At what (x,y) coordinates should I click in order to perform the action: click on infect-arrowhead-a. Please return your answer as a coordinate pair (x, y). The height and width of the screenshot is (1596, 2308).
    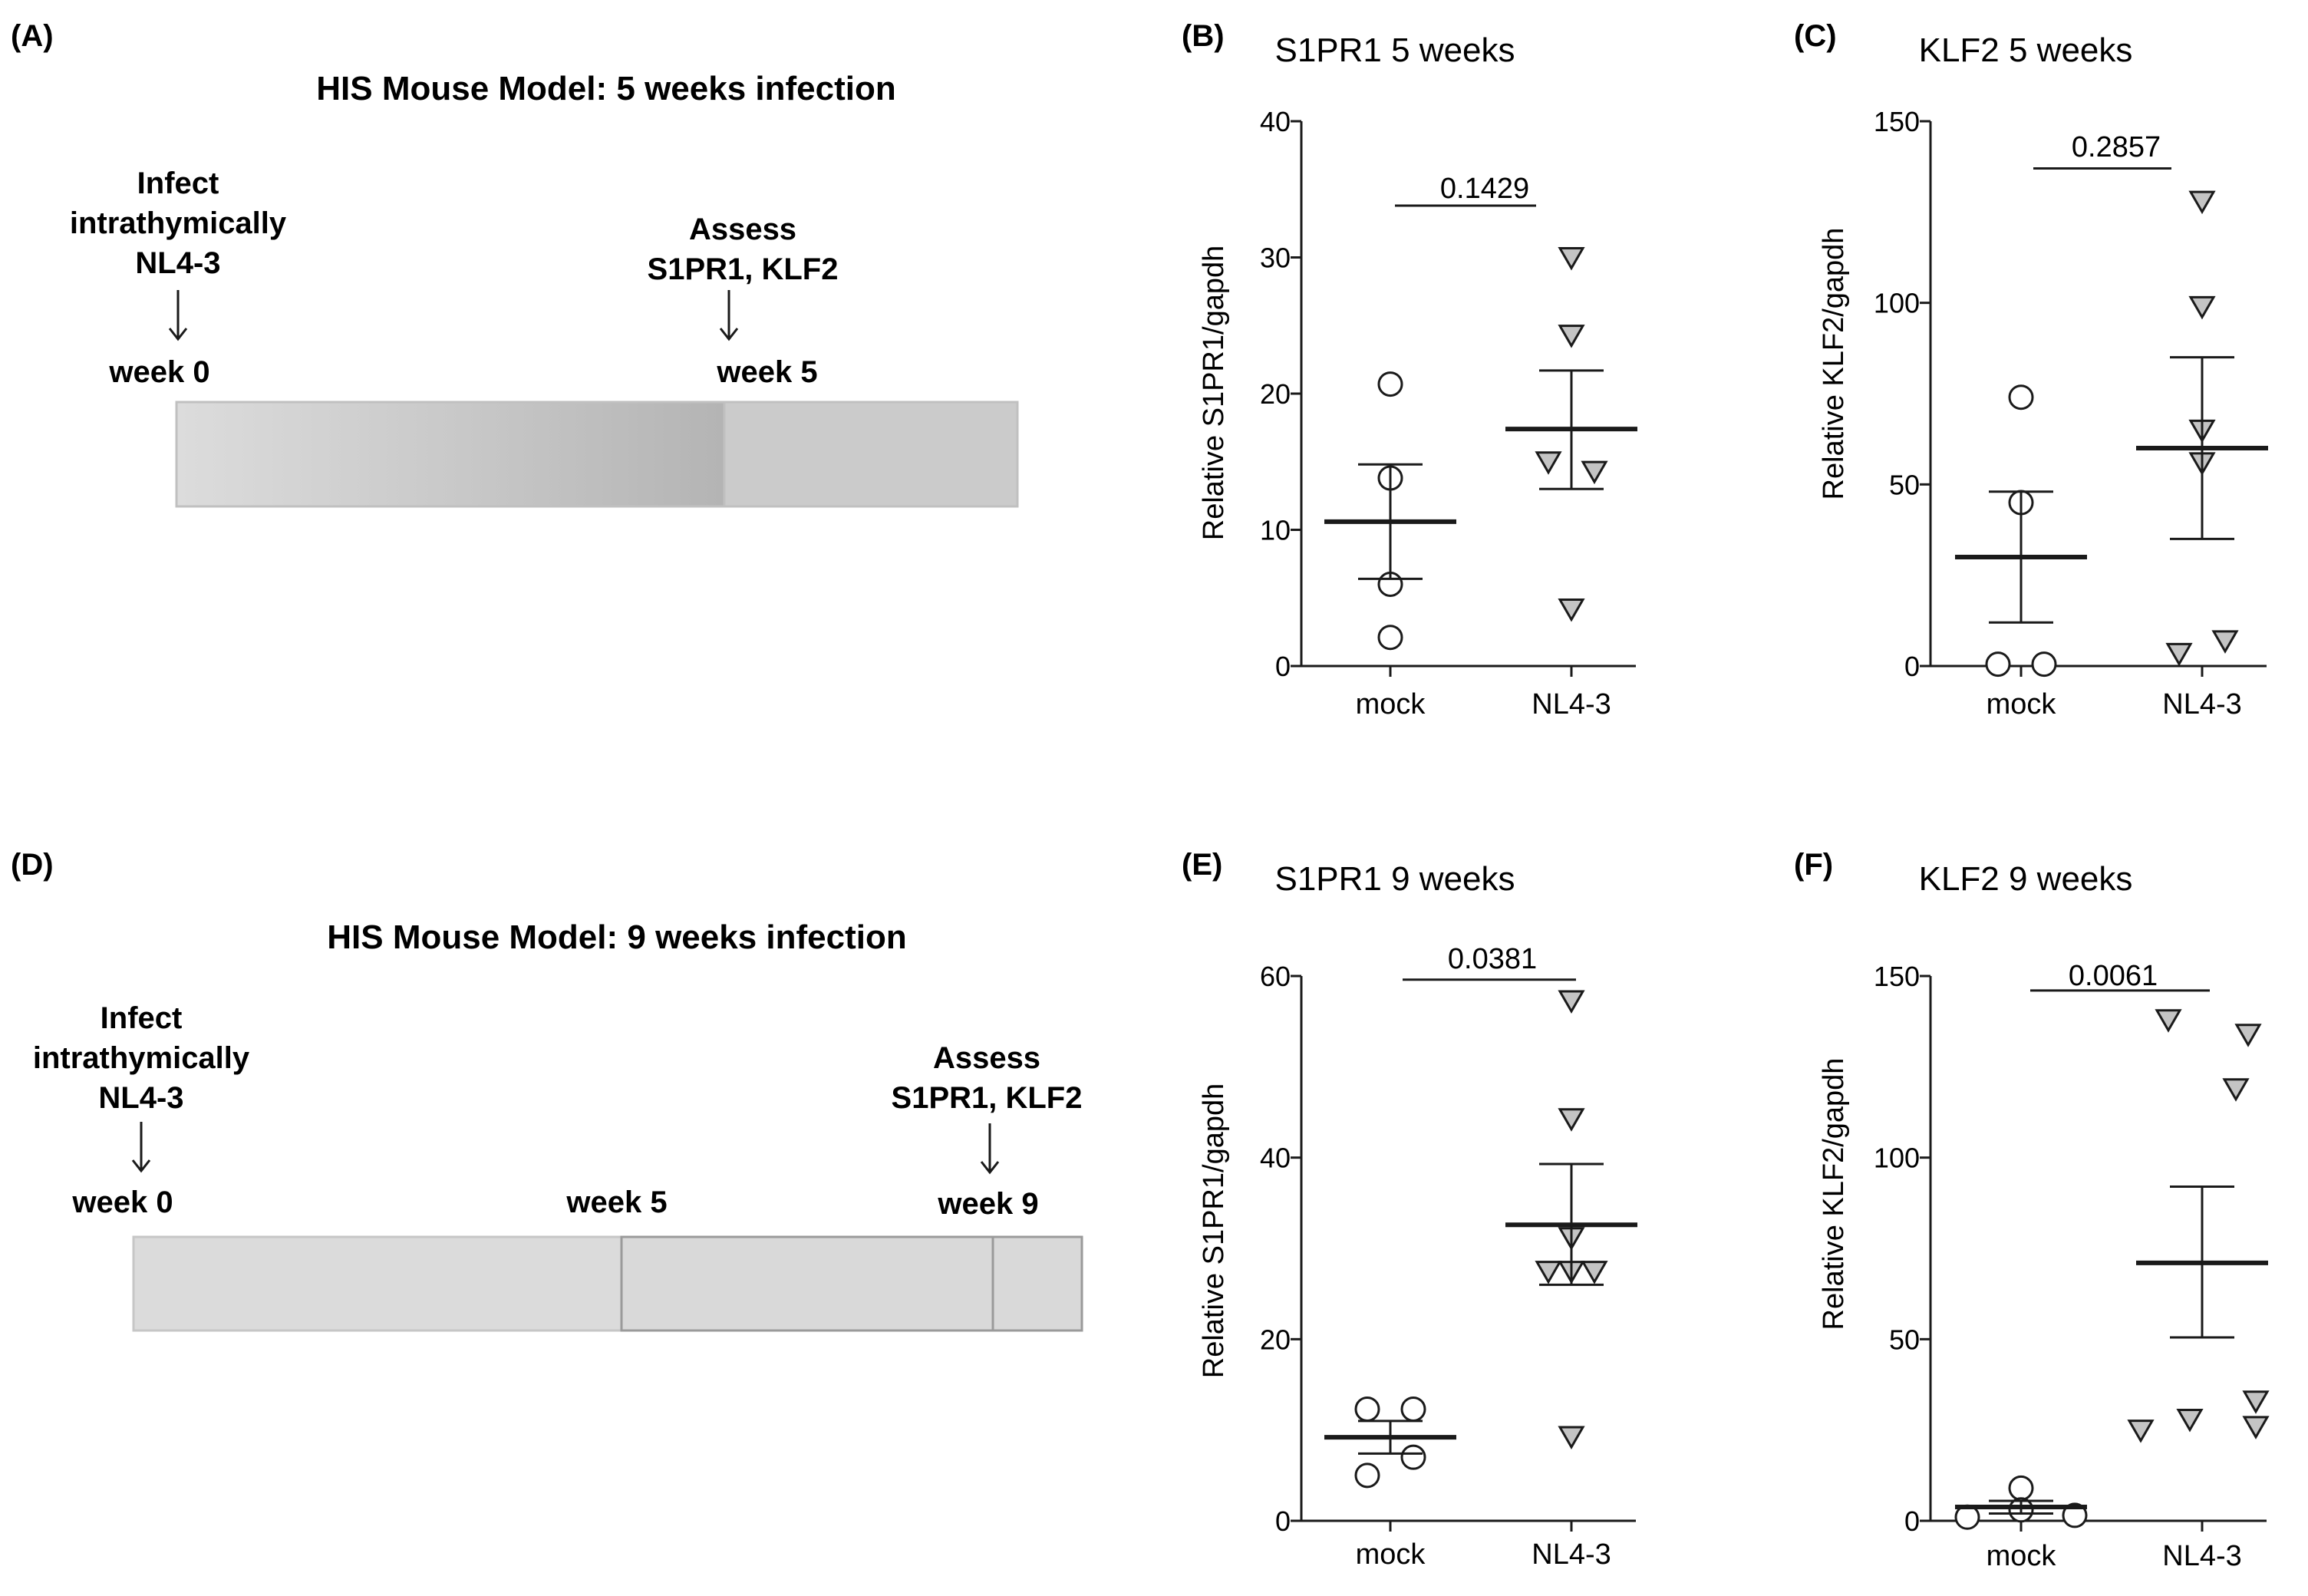
    Looking at the image, I should click on (178, 334).